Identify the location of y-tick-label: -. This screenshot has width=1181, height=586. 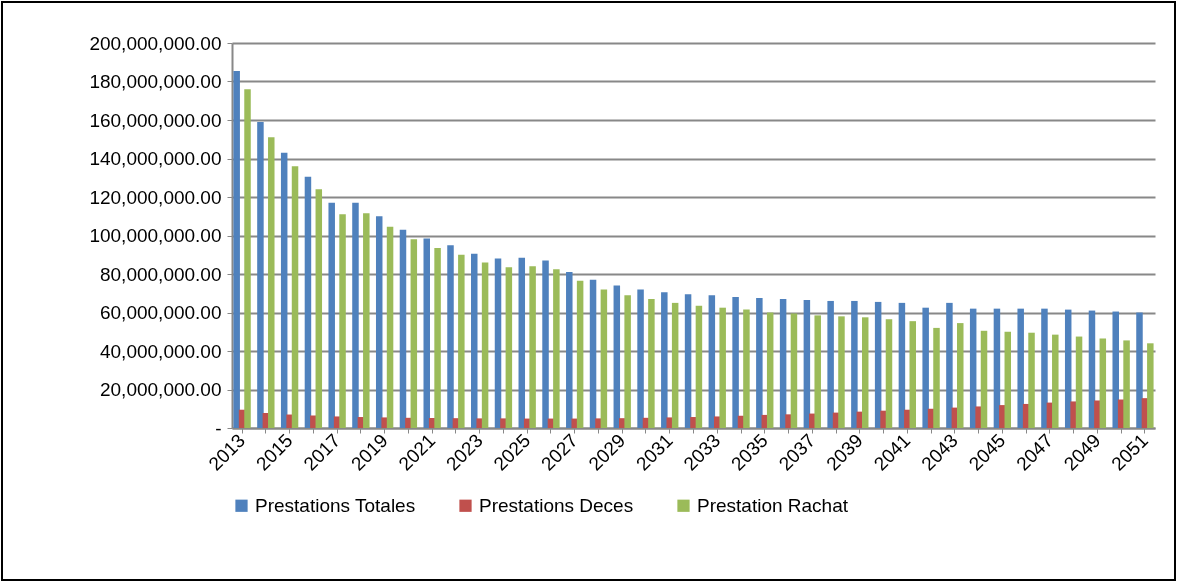
(218, 428).